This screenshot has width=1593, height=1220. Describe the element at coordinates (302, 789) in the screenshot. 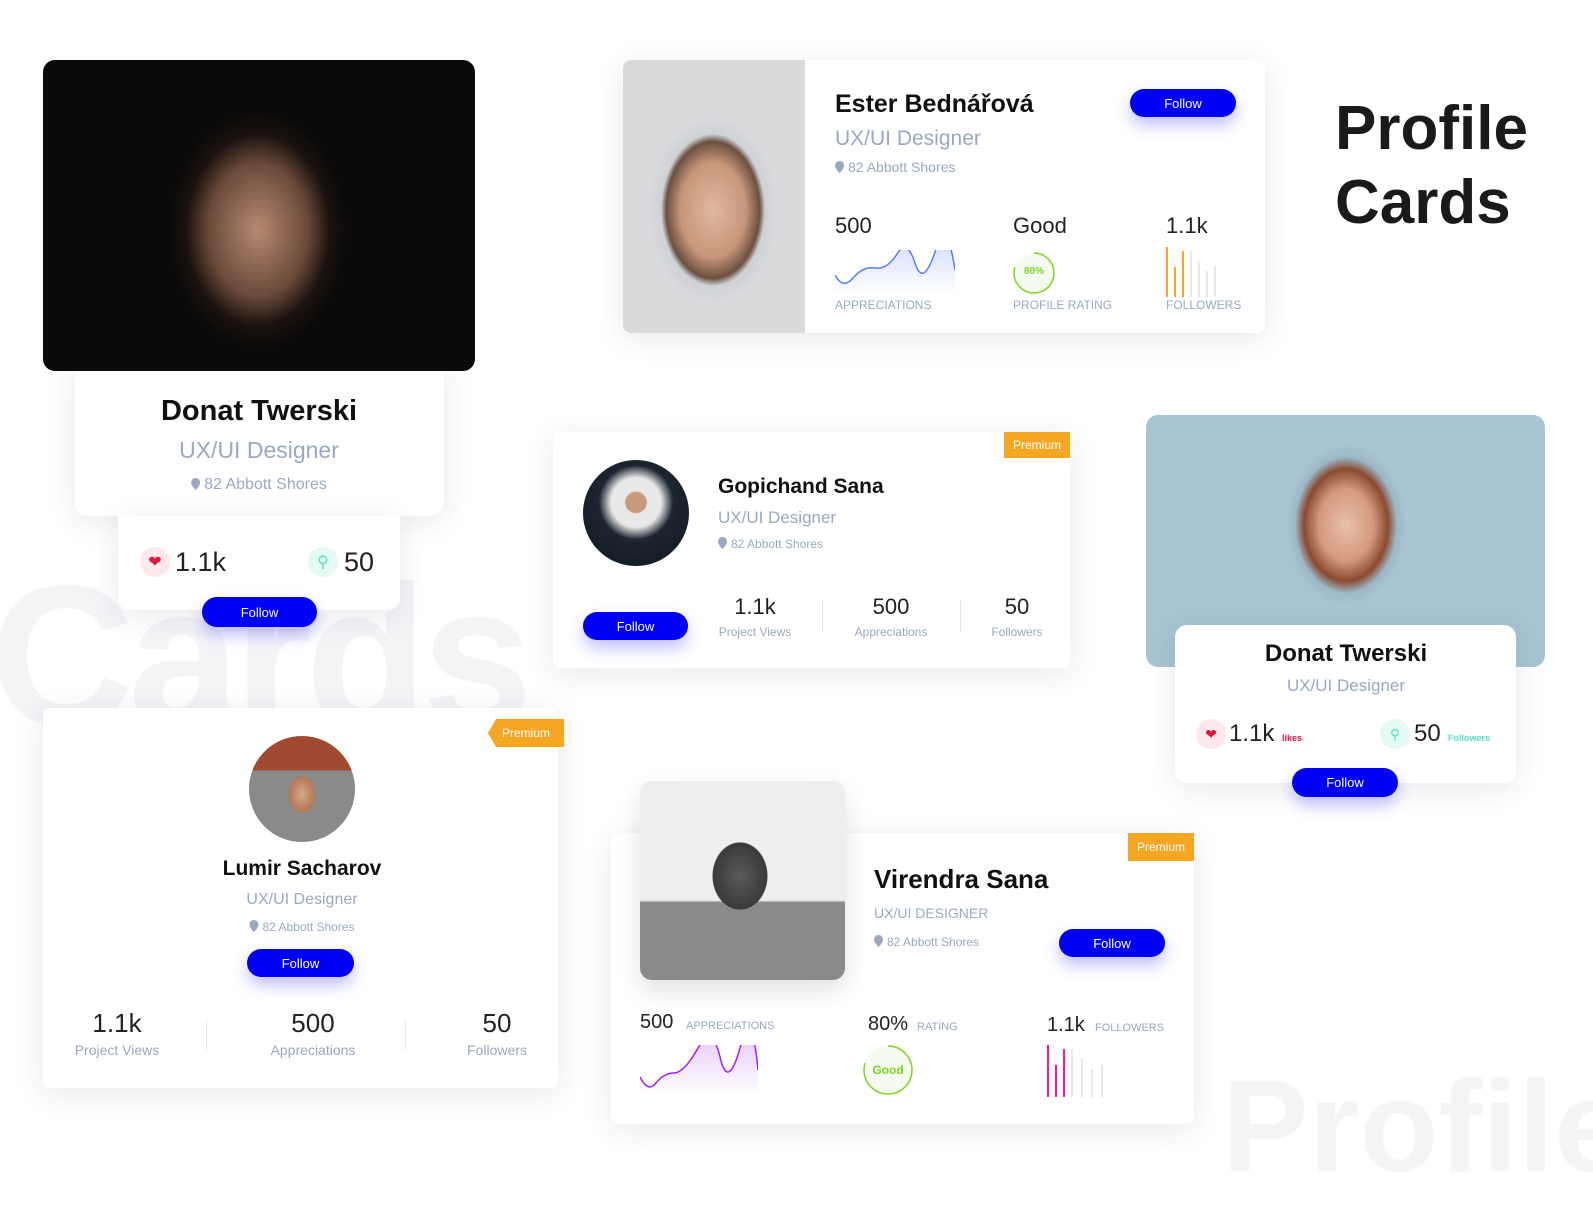

I see `avatar-lumir` at that location.